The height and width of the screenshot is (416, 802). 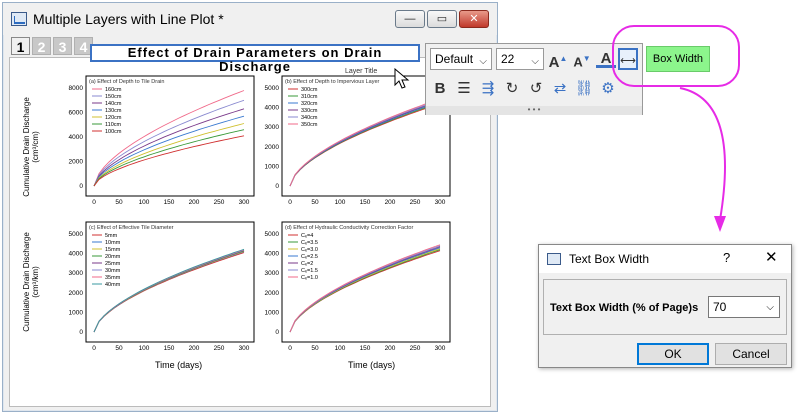 What do you see at coordinates (440, 88) in the screenshot?
I see `bold-icon: B` at bounding box center [440, 88].